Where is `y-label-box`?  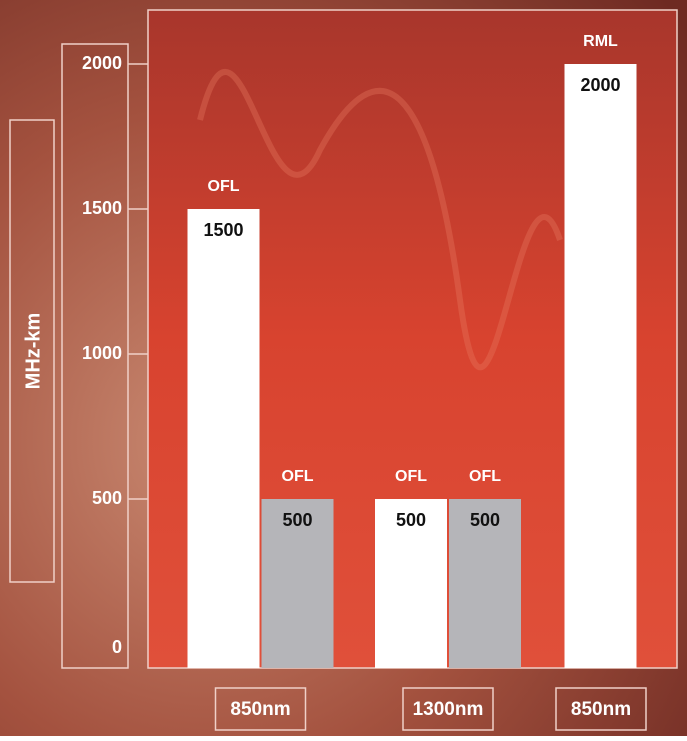
y-label-box is located at coordinates (32, 351).